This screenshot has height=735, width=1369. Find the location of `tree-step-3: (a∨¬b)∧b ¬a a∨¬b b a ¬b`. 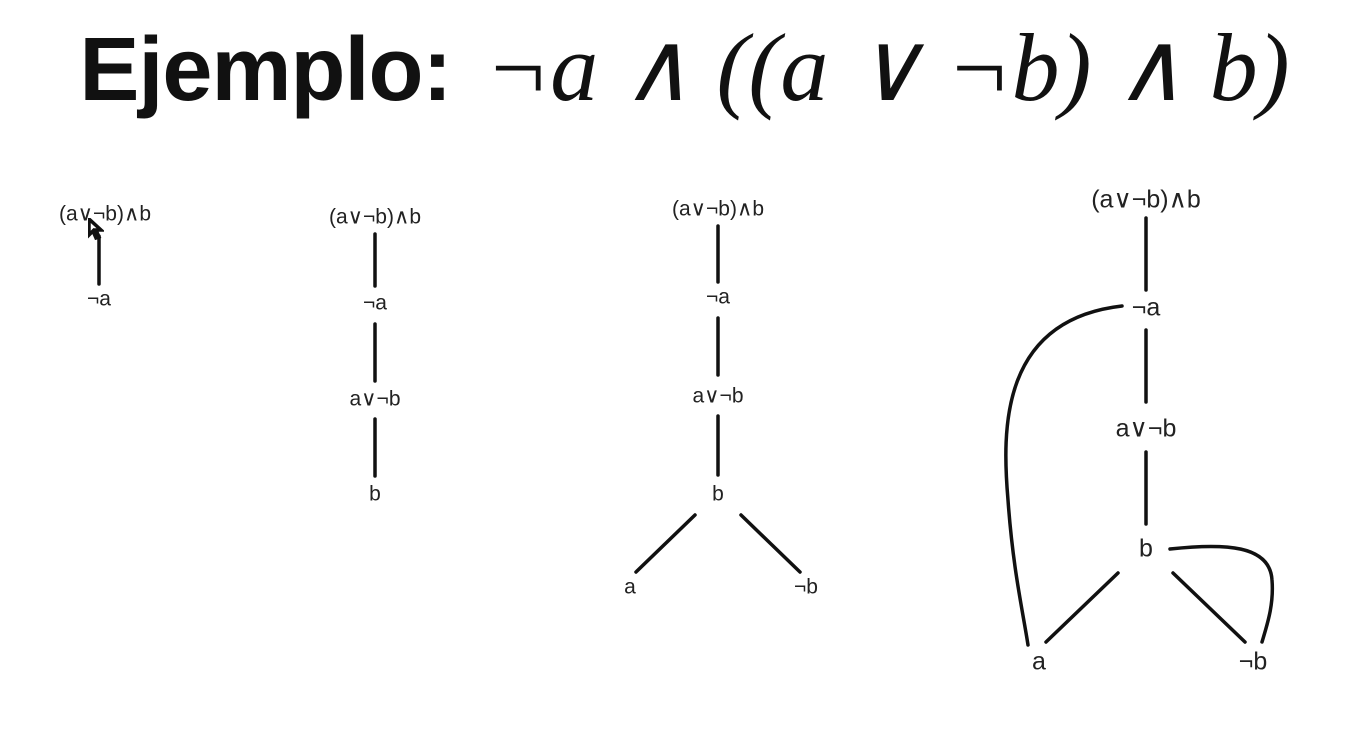

tree-step-3: (a∨¬b)∧b ¬a a∨¬b b a ¬b is located at coordinates (721, 398).